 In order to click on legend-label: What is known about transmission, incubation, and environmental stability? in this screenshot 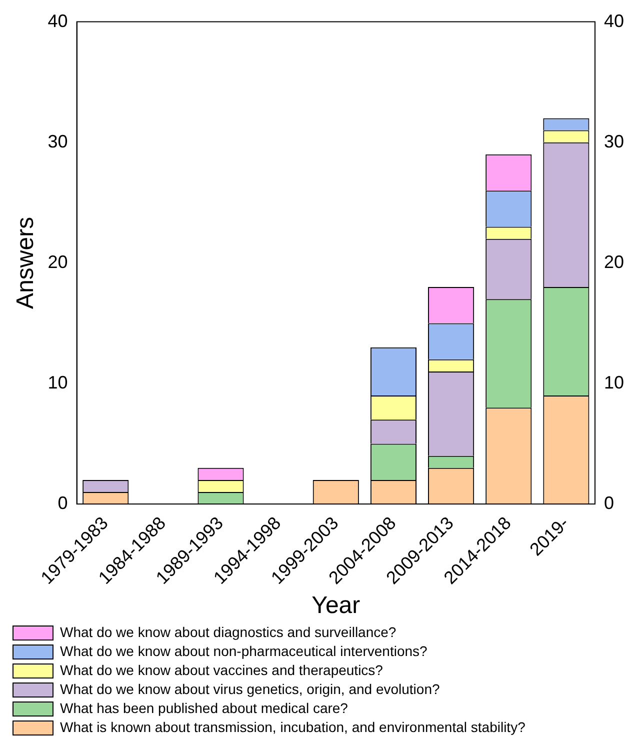, I will do `click(293, 726)`.